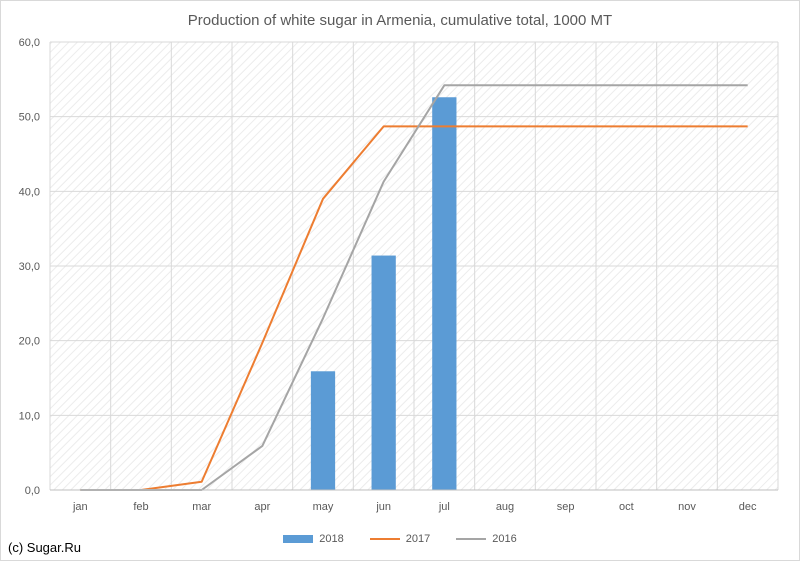  What do you see at coordinates (29, 267) in the screenshot?
I see `y-tick-label: 30,0` at bounding box center [29, 267].